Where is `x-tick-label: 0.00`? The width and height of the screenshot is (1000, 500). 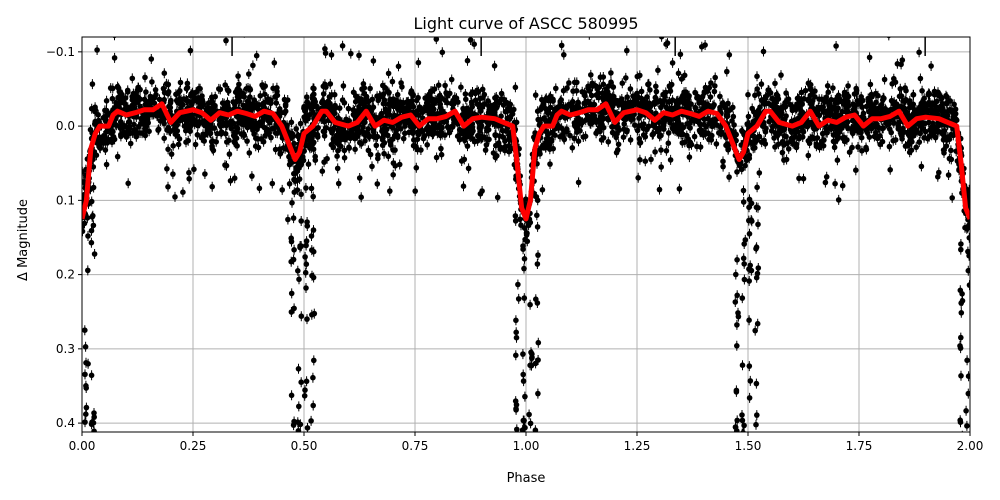 x-tick-label: 0.00 is located at coordinates (82, 446).